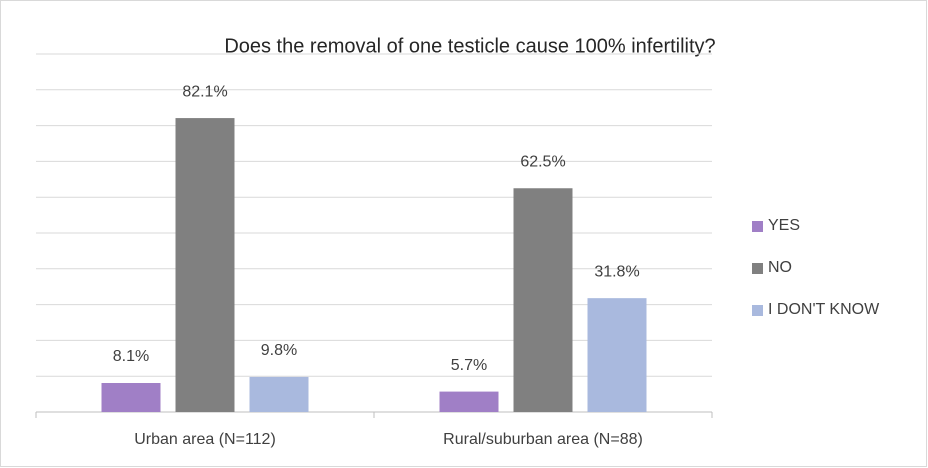 This screenshot has width=928, height=468. Describe the element at coordinates (824, 309) in the screenshot. I see `legend-label: I DON'T KNOW` at that location.